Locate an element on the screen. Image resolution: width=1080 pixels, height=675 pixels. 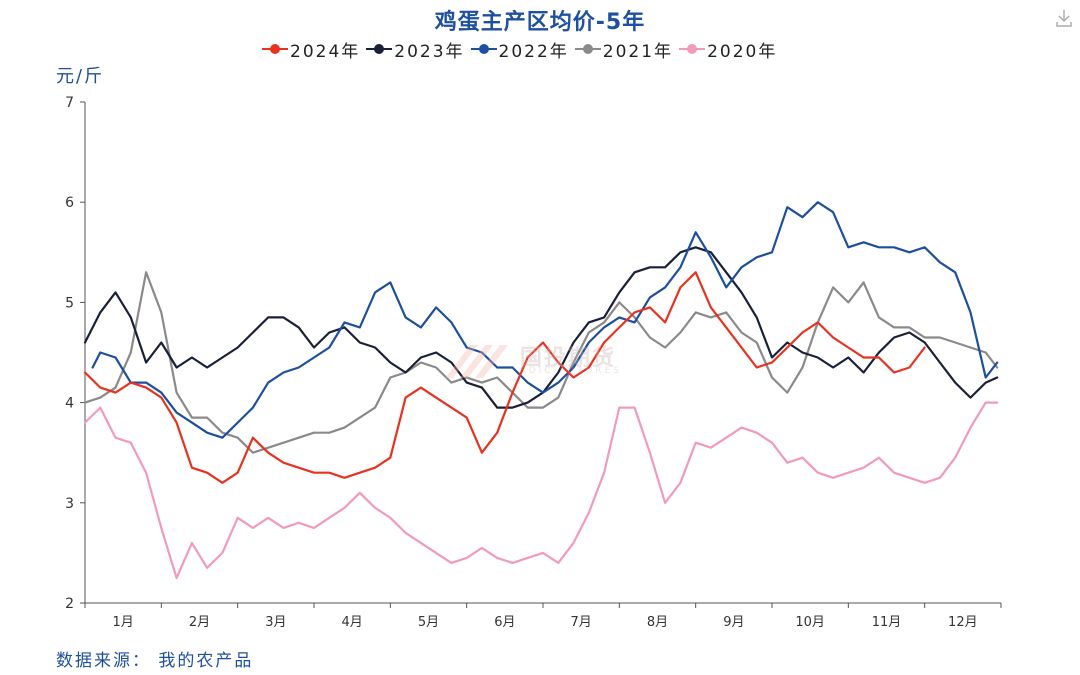
legend-item: 2020年 is located at coordinates (728, 49).